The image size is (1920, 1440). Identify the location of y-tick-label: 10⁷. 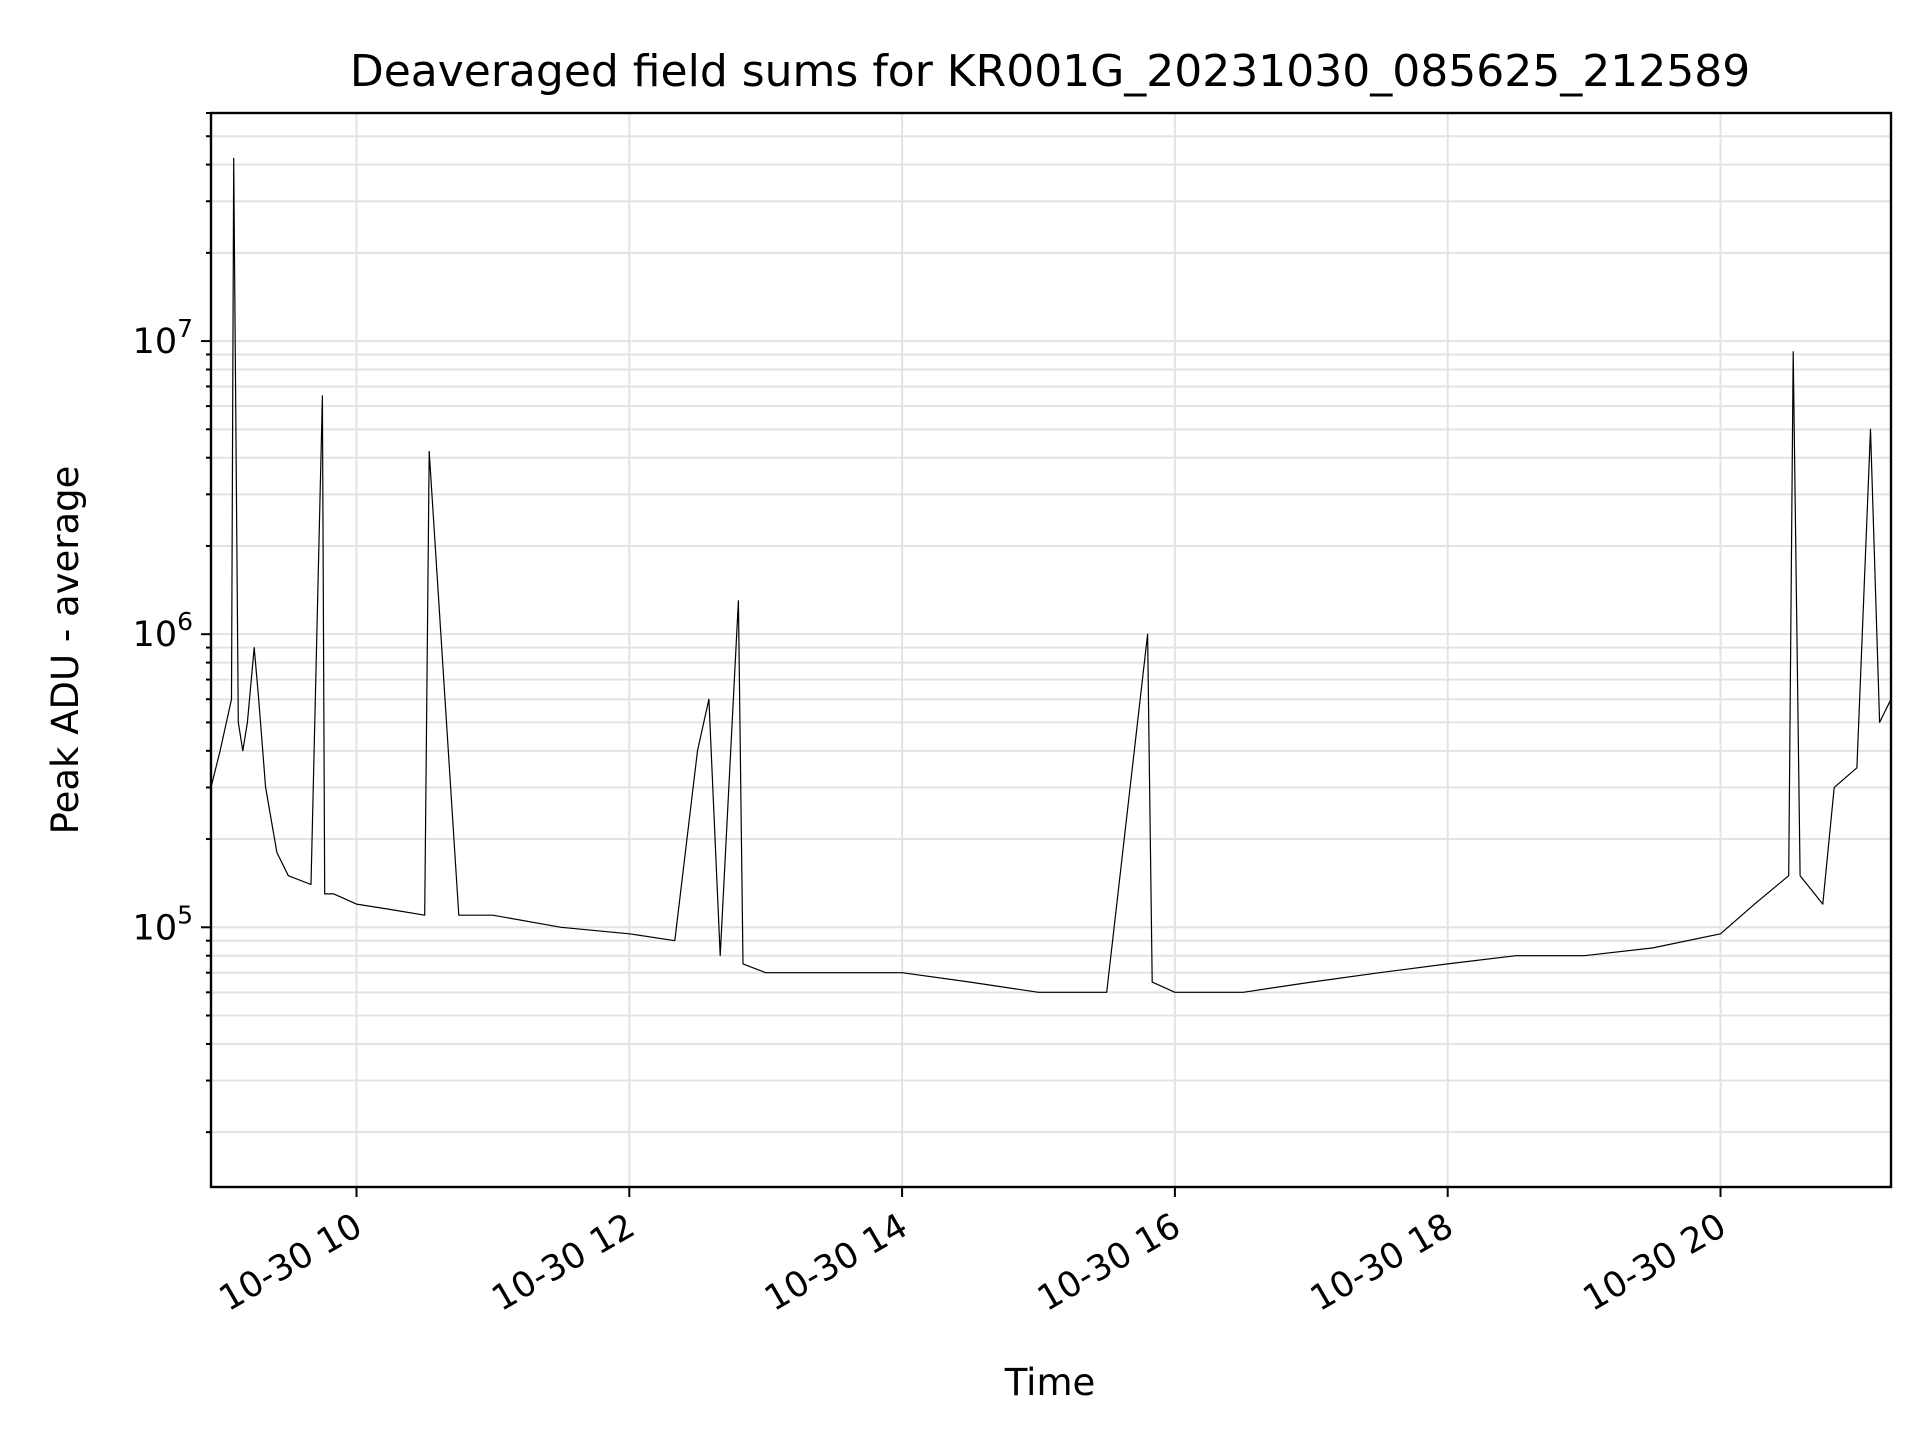
(163, 338).